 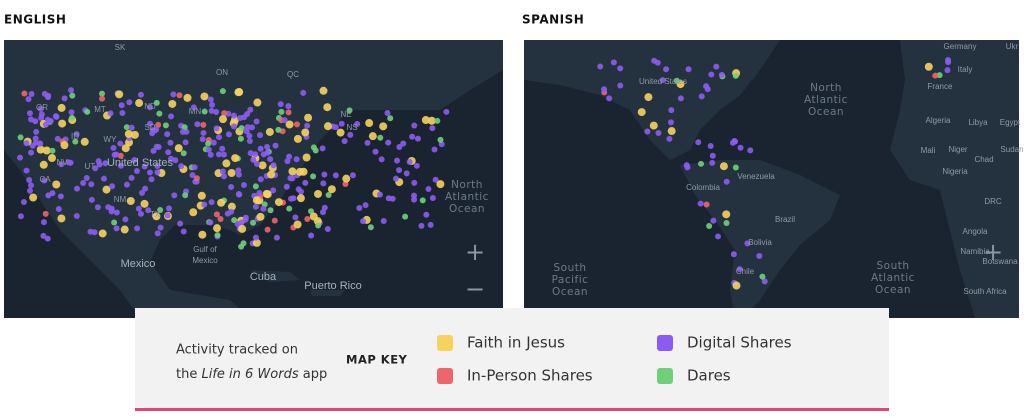 I want to click on map-label: Venezuela, so click(x=756, y=176).